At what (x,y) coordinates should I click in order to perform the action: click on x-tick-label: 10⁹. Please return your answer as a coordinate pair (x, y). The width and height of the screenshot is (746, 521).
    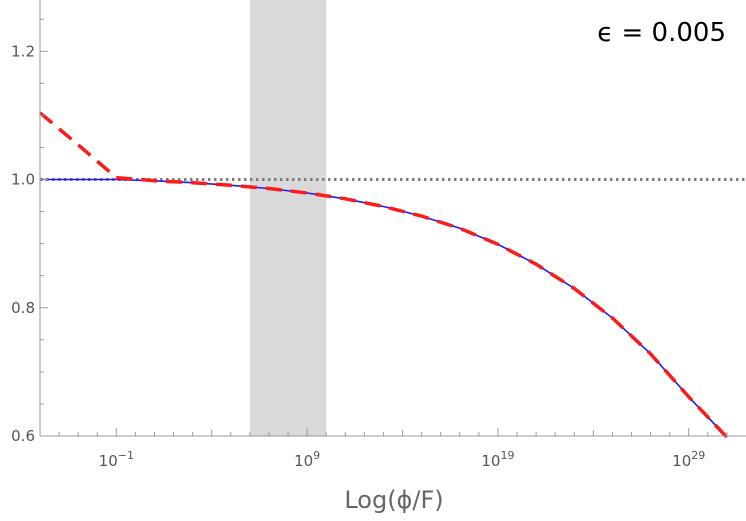
    Looking at the image, I should click on (307, 459).